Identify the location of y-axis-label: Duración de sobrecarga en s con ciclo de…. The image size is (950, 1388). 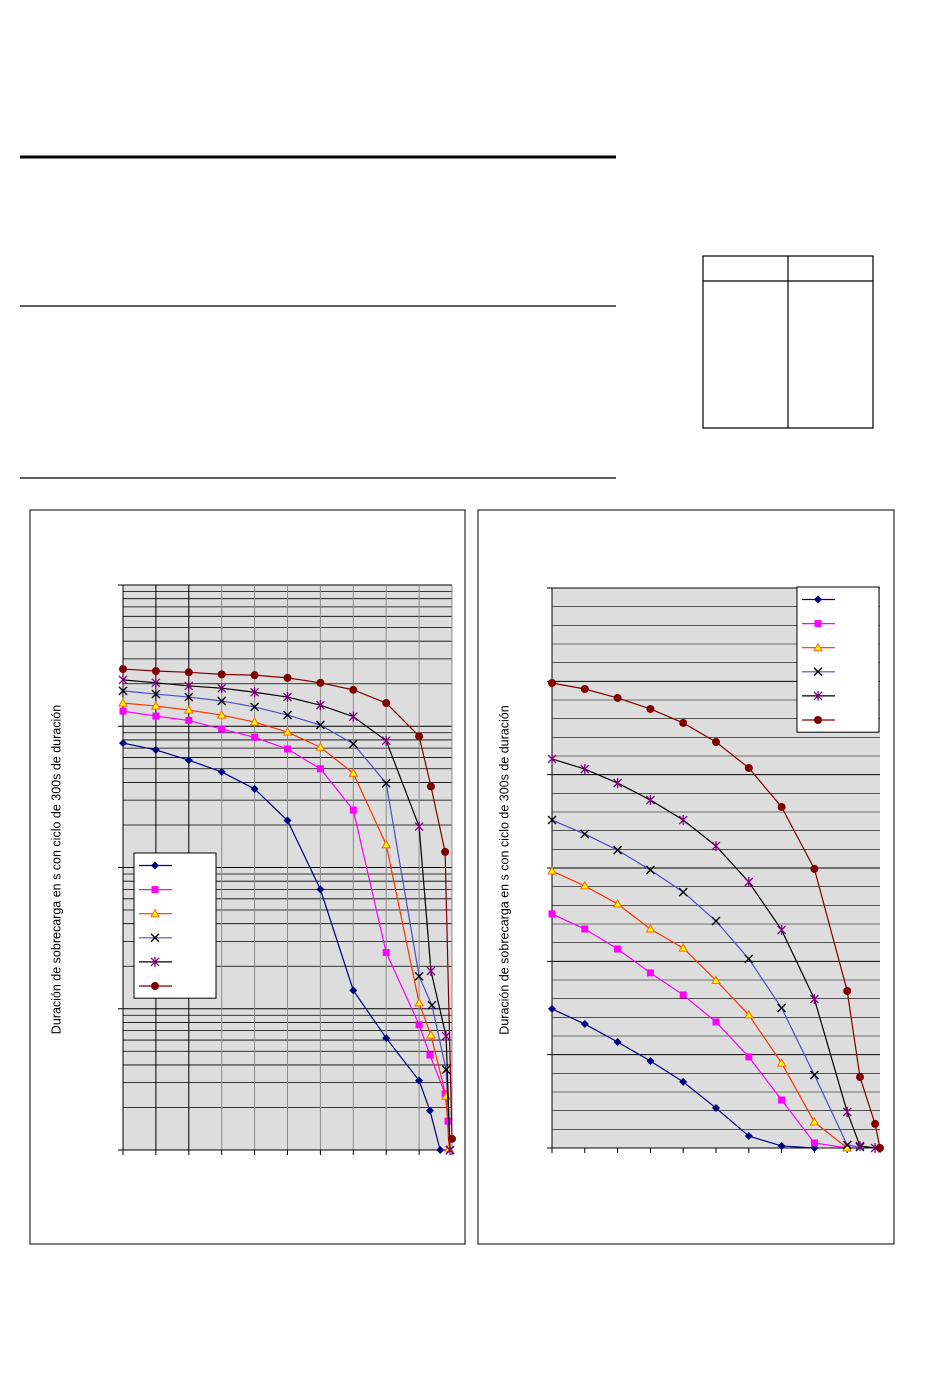
(504, 869).